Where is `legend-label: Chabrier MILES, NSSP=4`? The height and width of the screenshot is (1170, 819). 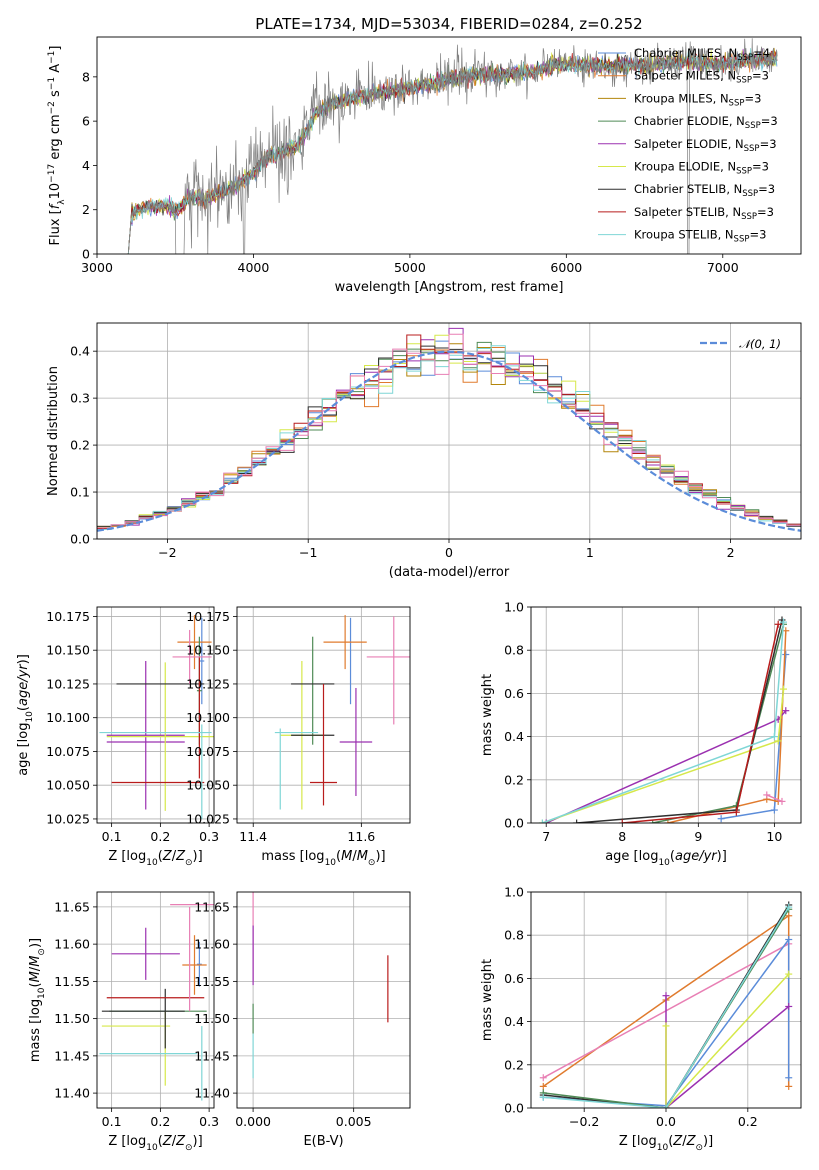
legend-label: Chabrier MILES, NSSP=4 is located at coordinates (702, 54).